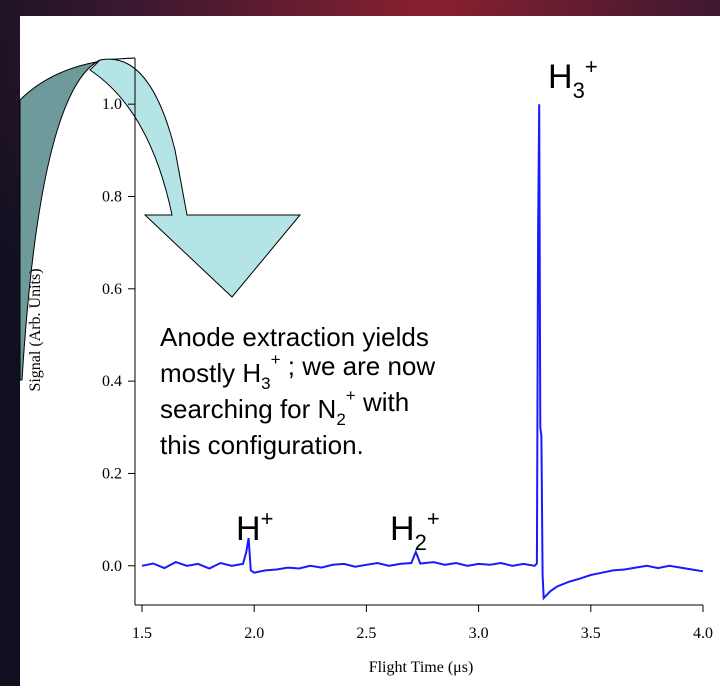 Image resolution: width=720 pixels, height=691 pixels. I want to click on peak-label: H+, so click(254, 527).